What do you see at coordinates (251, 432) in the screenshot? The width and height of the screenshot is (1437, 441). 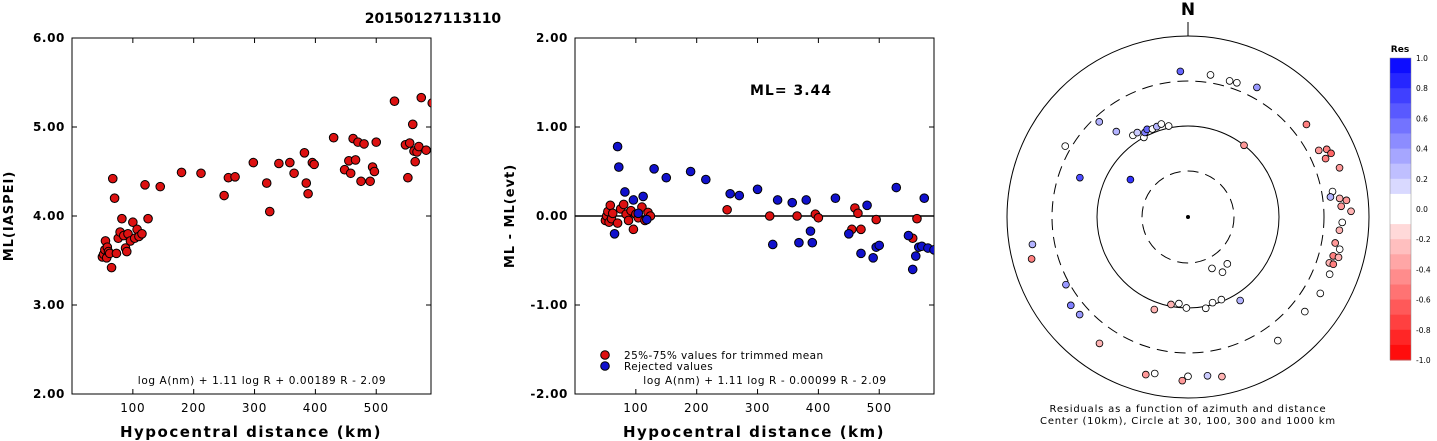 I see `x-axis-label: Hypocentral distance (km)` at bounding box center [251, 432].